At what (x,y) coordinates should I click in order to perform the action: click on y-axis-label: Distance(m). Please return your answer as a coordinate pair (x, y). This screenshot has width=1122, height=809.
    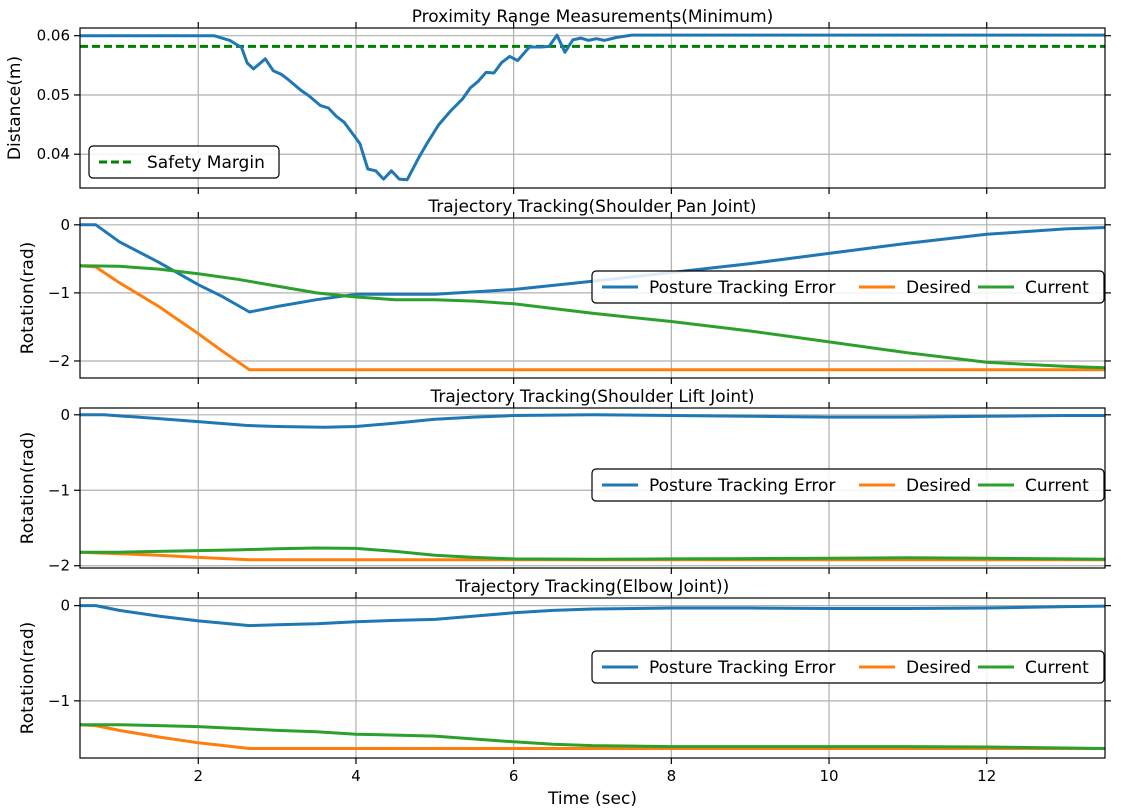
    Looking at the image, I should click on (15, 108).